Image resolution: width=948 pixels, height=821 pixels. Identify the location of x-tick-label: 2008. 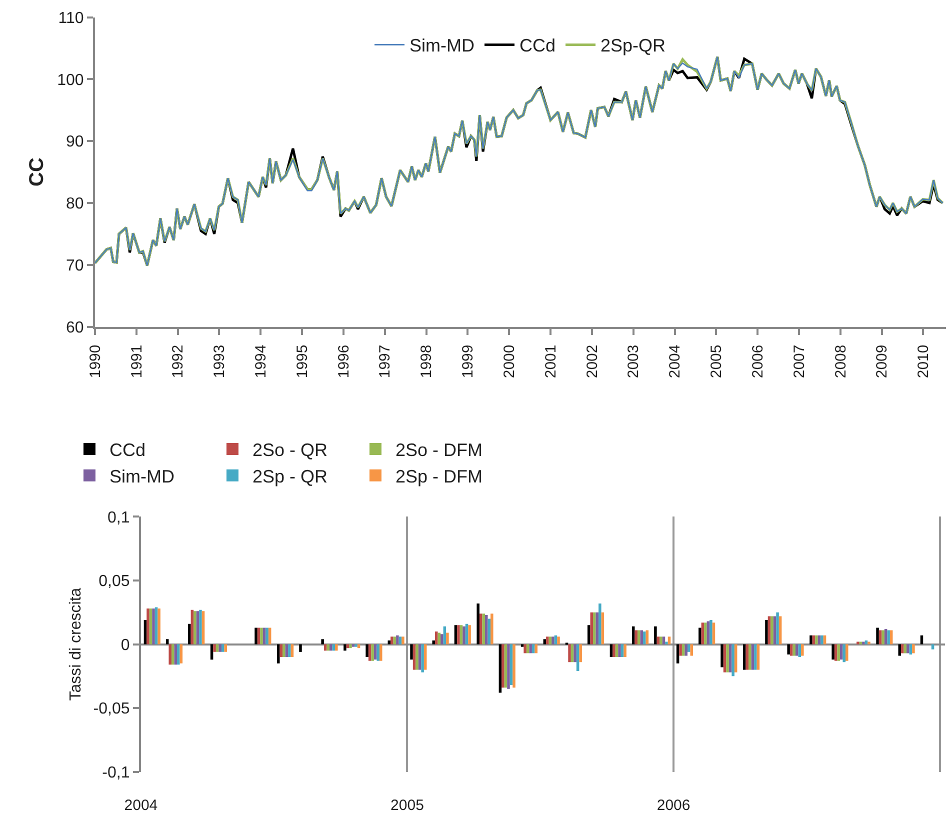
(841, 361).